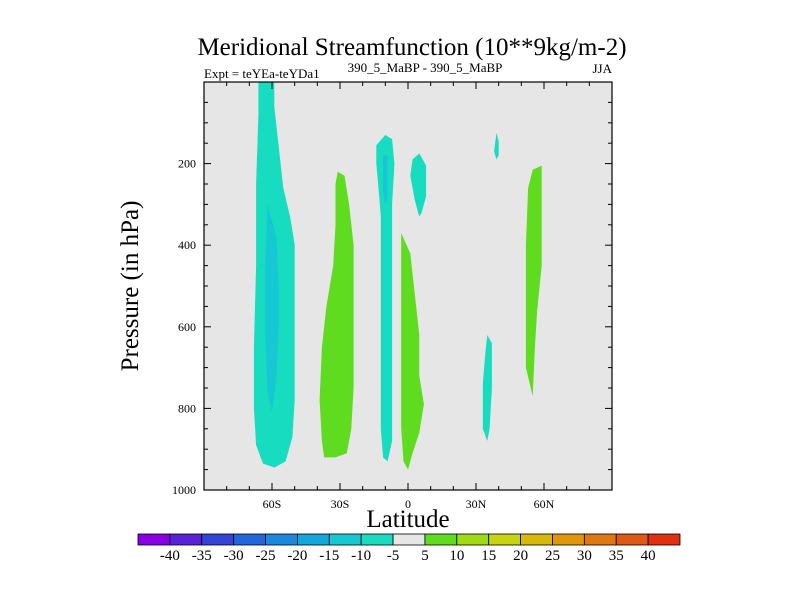  I want to click on subtitle-experiment: Expt = teYEa-teYDa1, so click(262, 73).